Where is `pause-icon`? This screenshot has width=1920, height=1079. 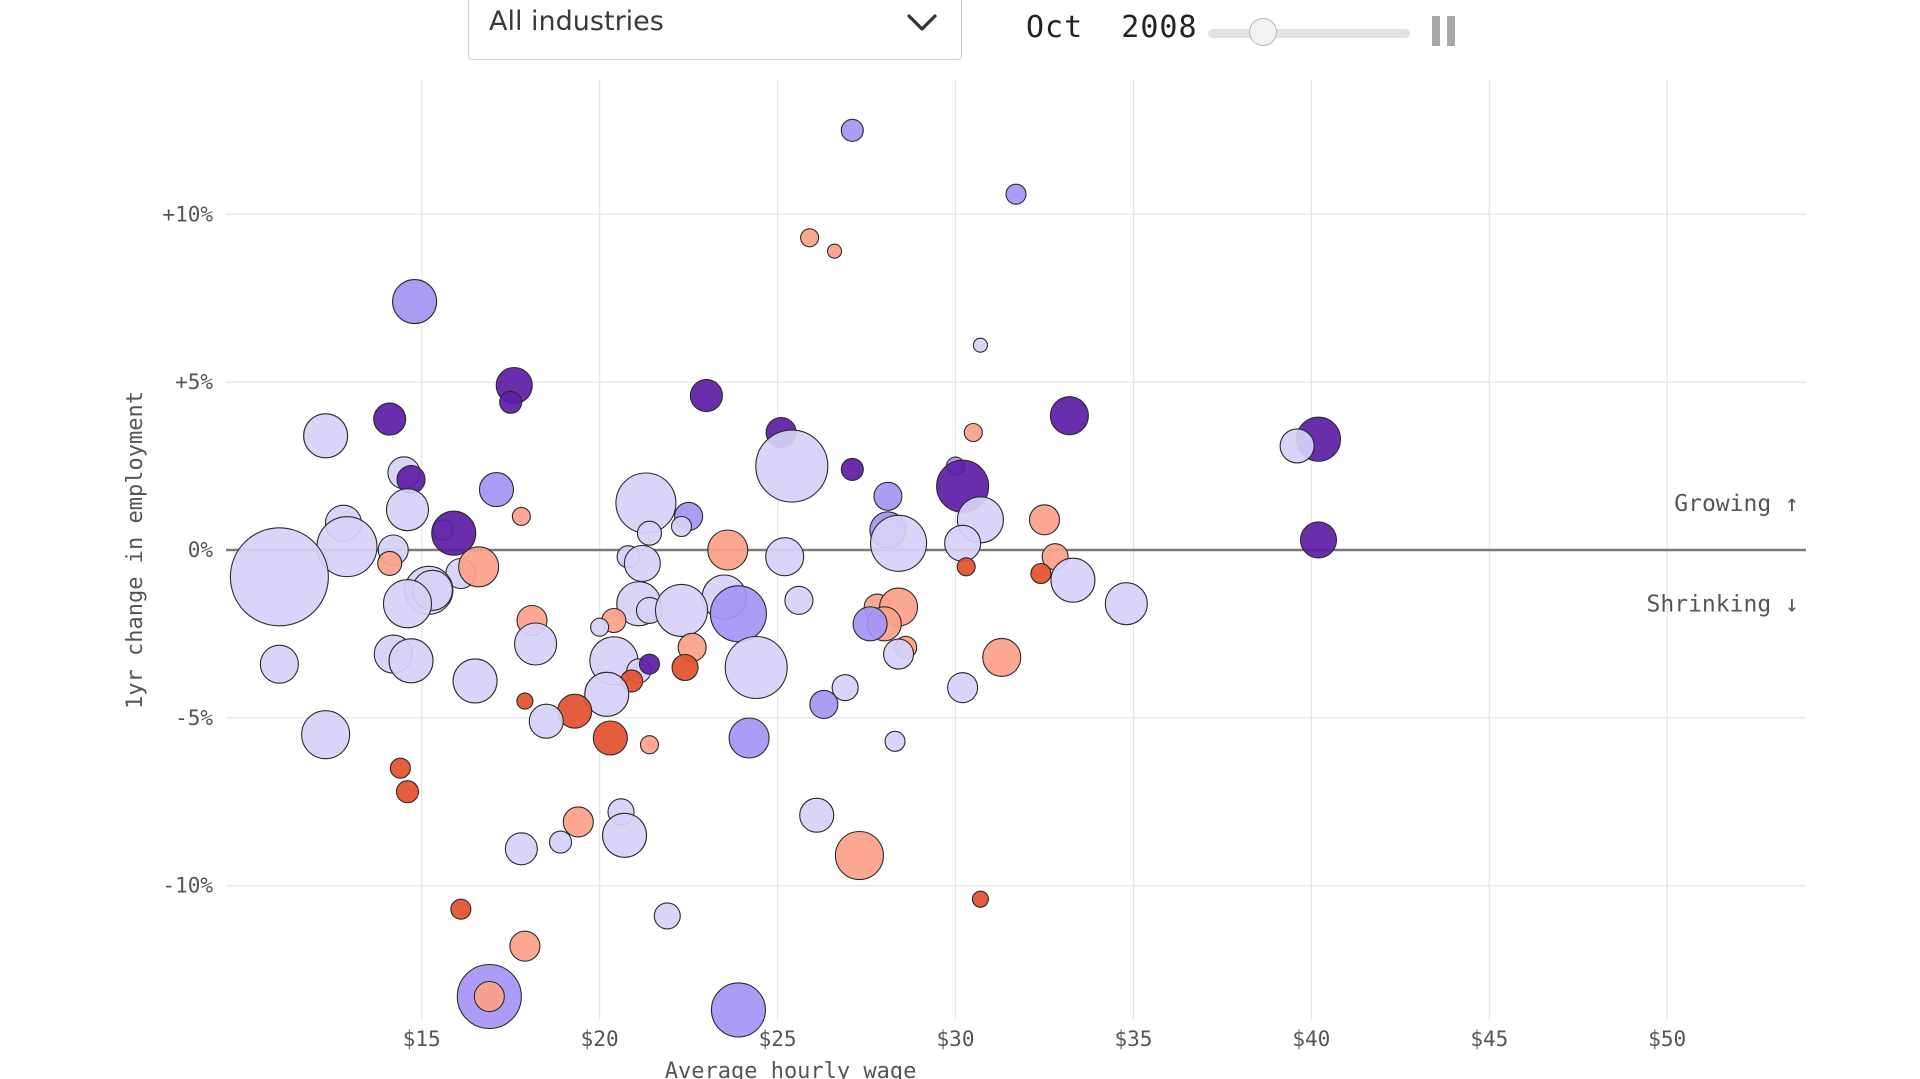
pause-icon is located at coordinates (1445, 32).